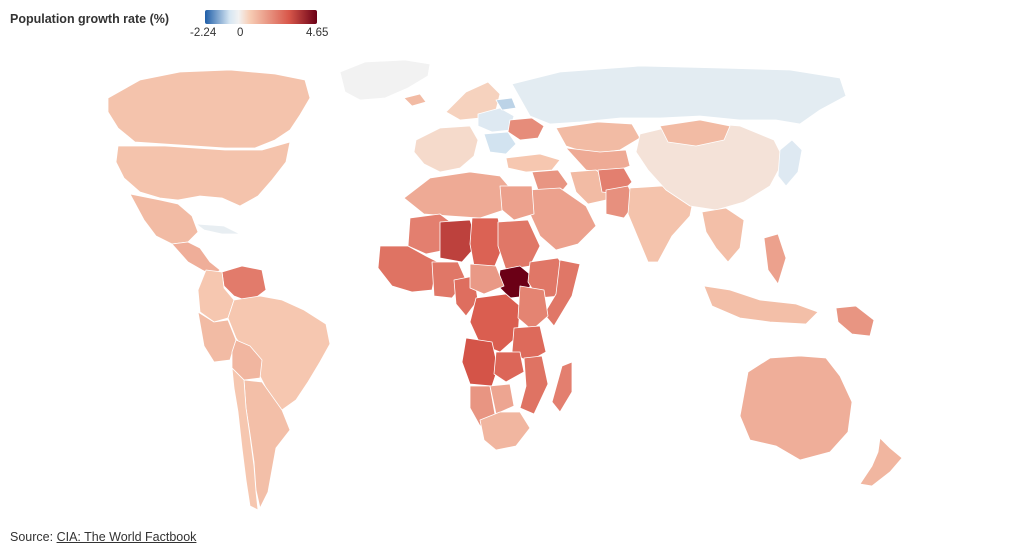  I want to click on region-drc, so click(495, 323).